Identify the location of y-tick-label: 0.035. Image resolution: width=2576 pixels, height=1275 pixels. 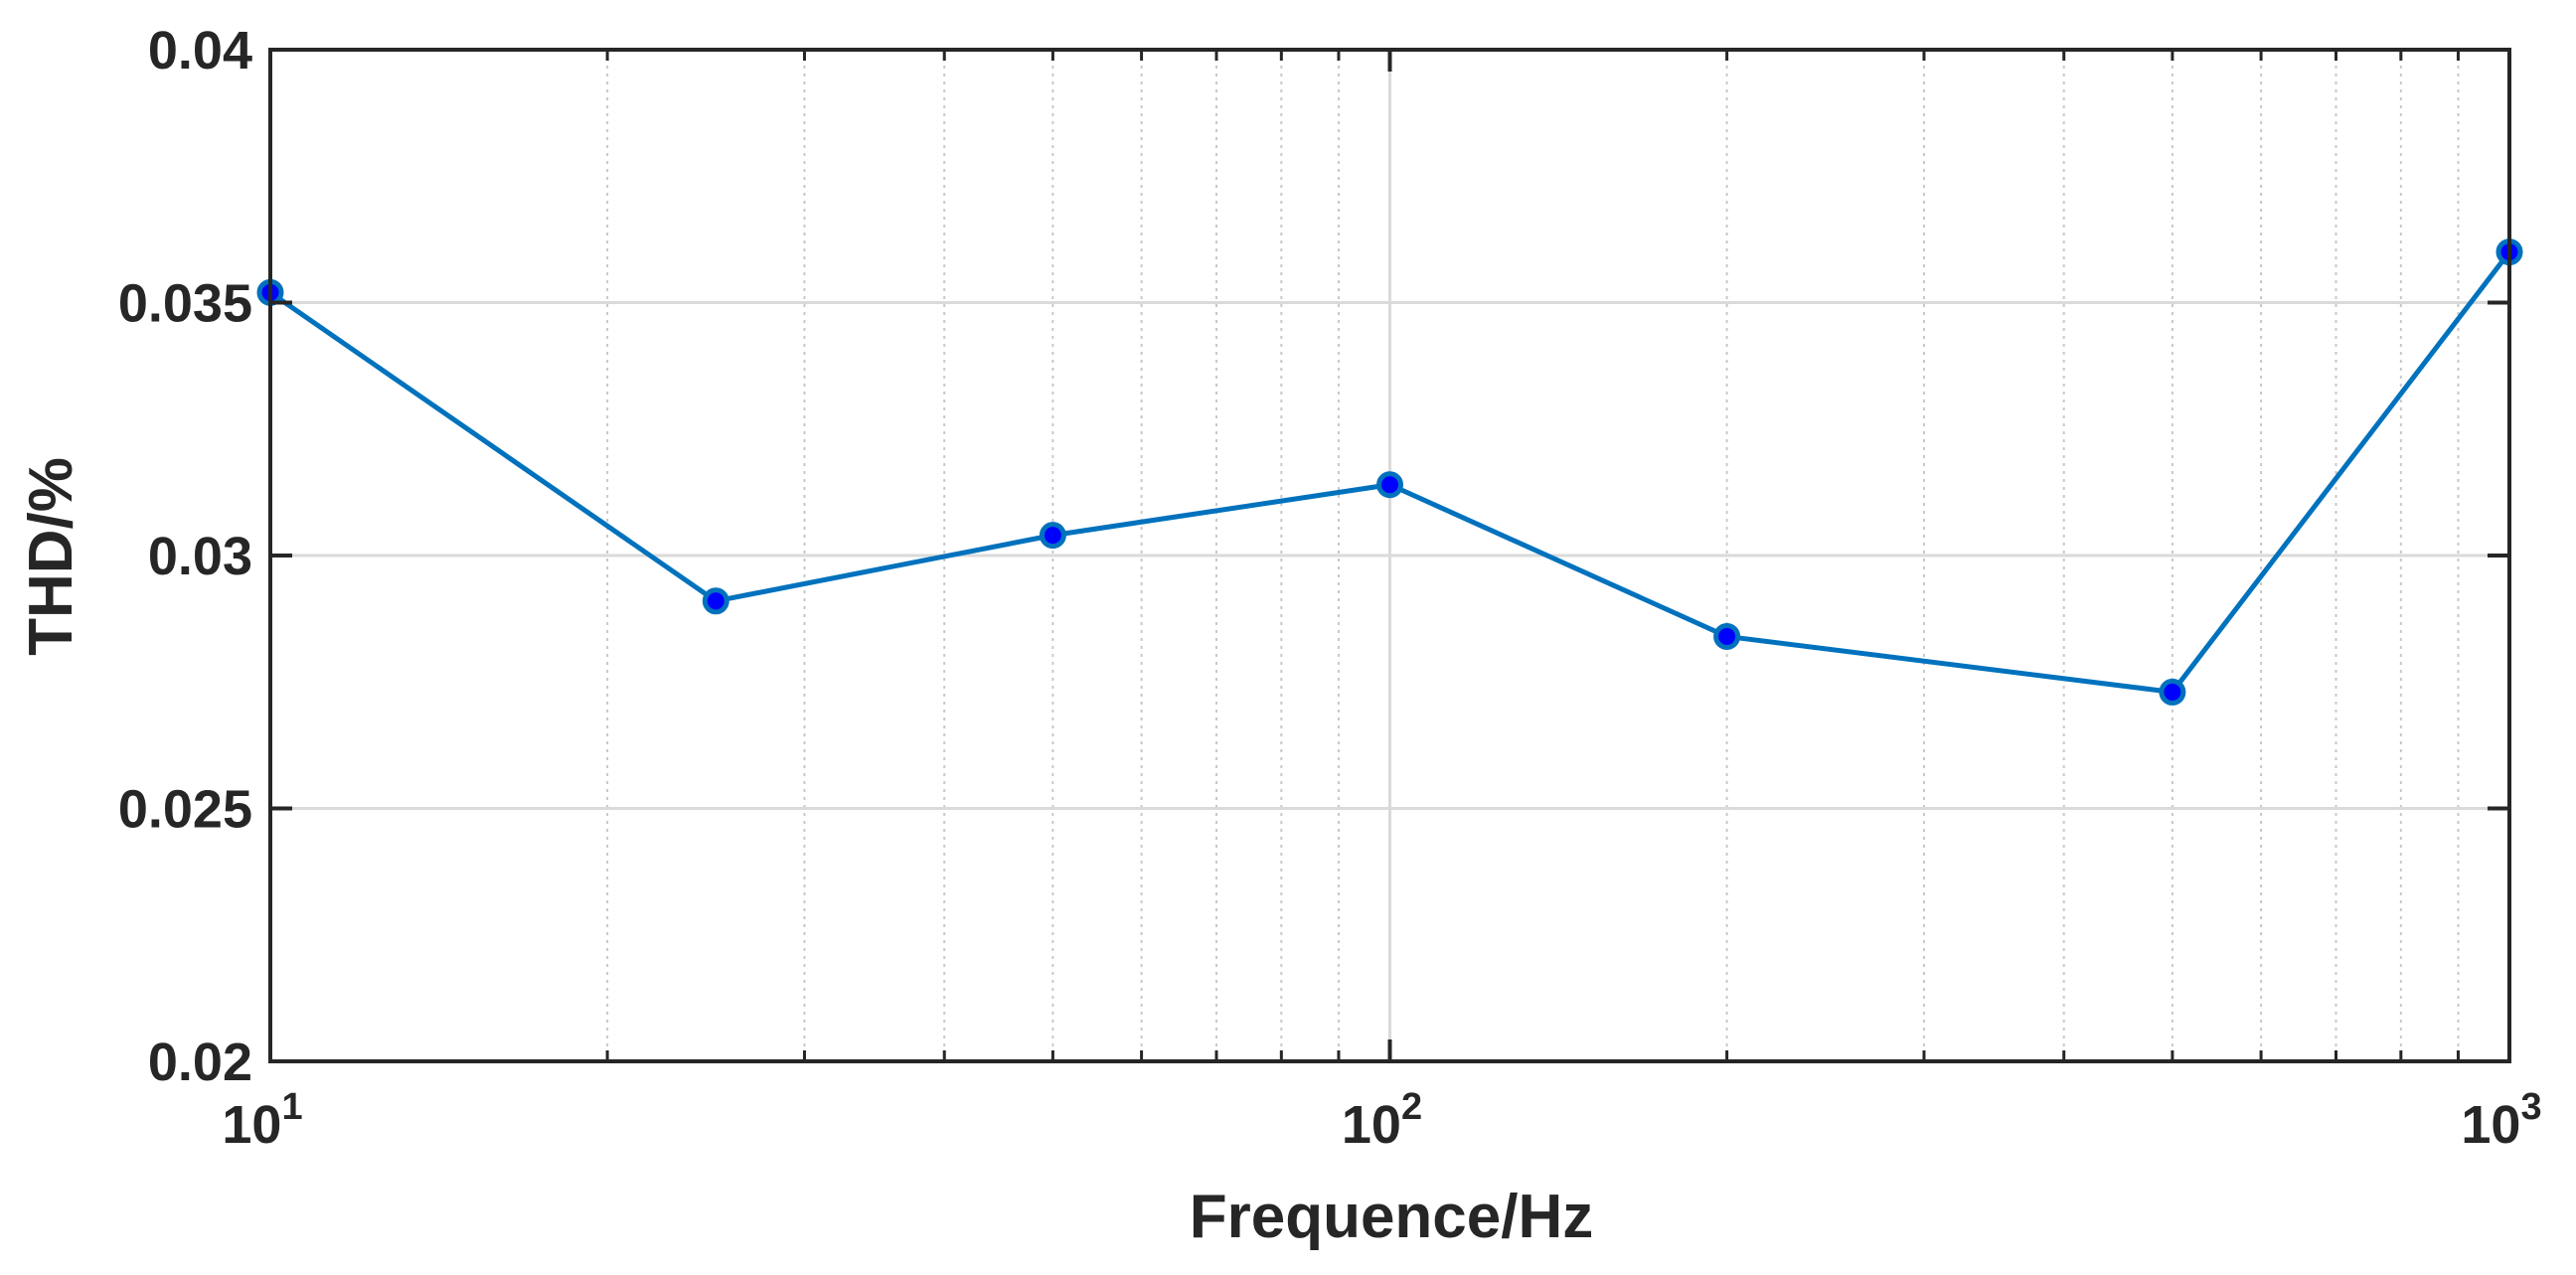
(185, 304).